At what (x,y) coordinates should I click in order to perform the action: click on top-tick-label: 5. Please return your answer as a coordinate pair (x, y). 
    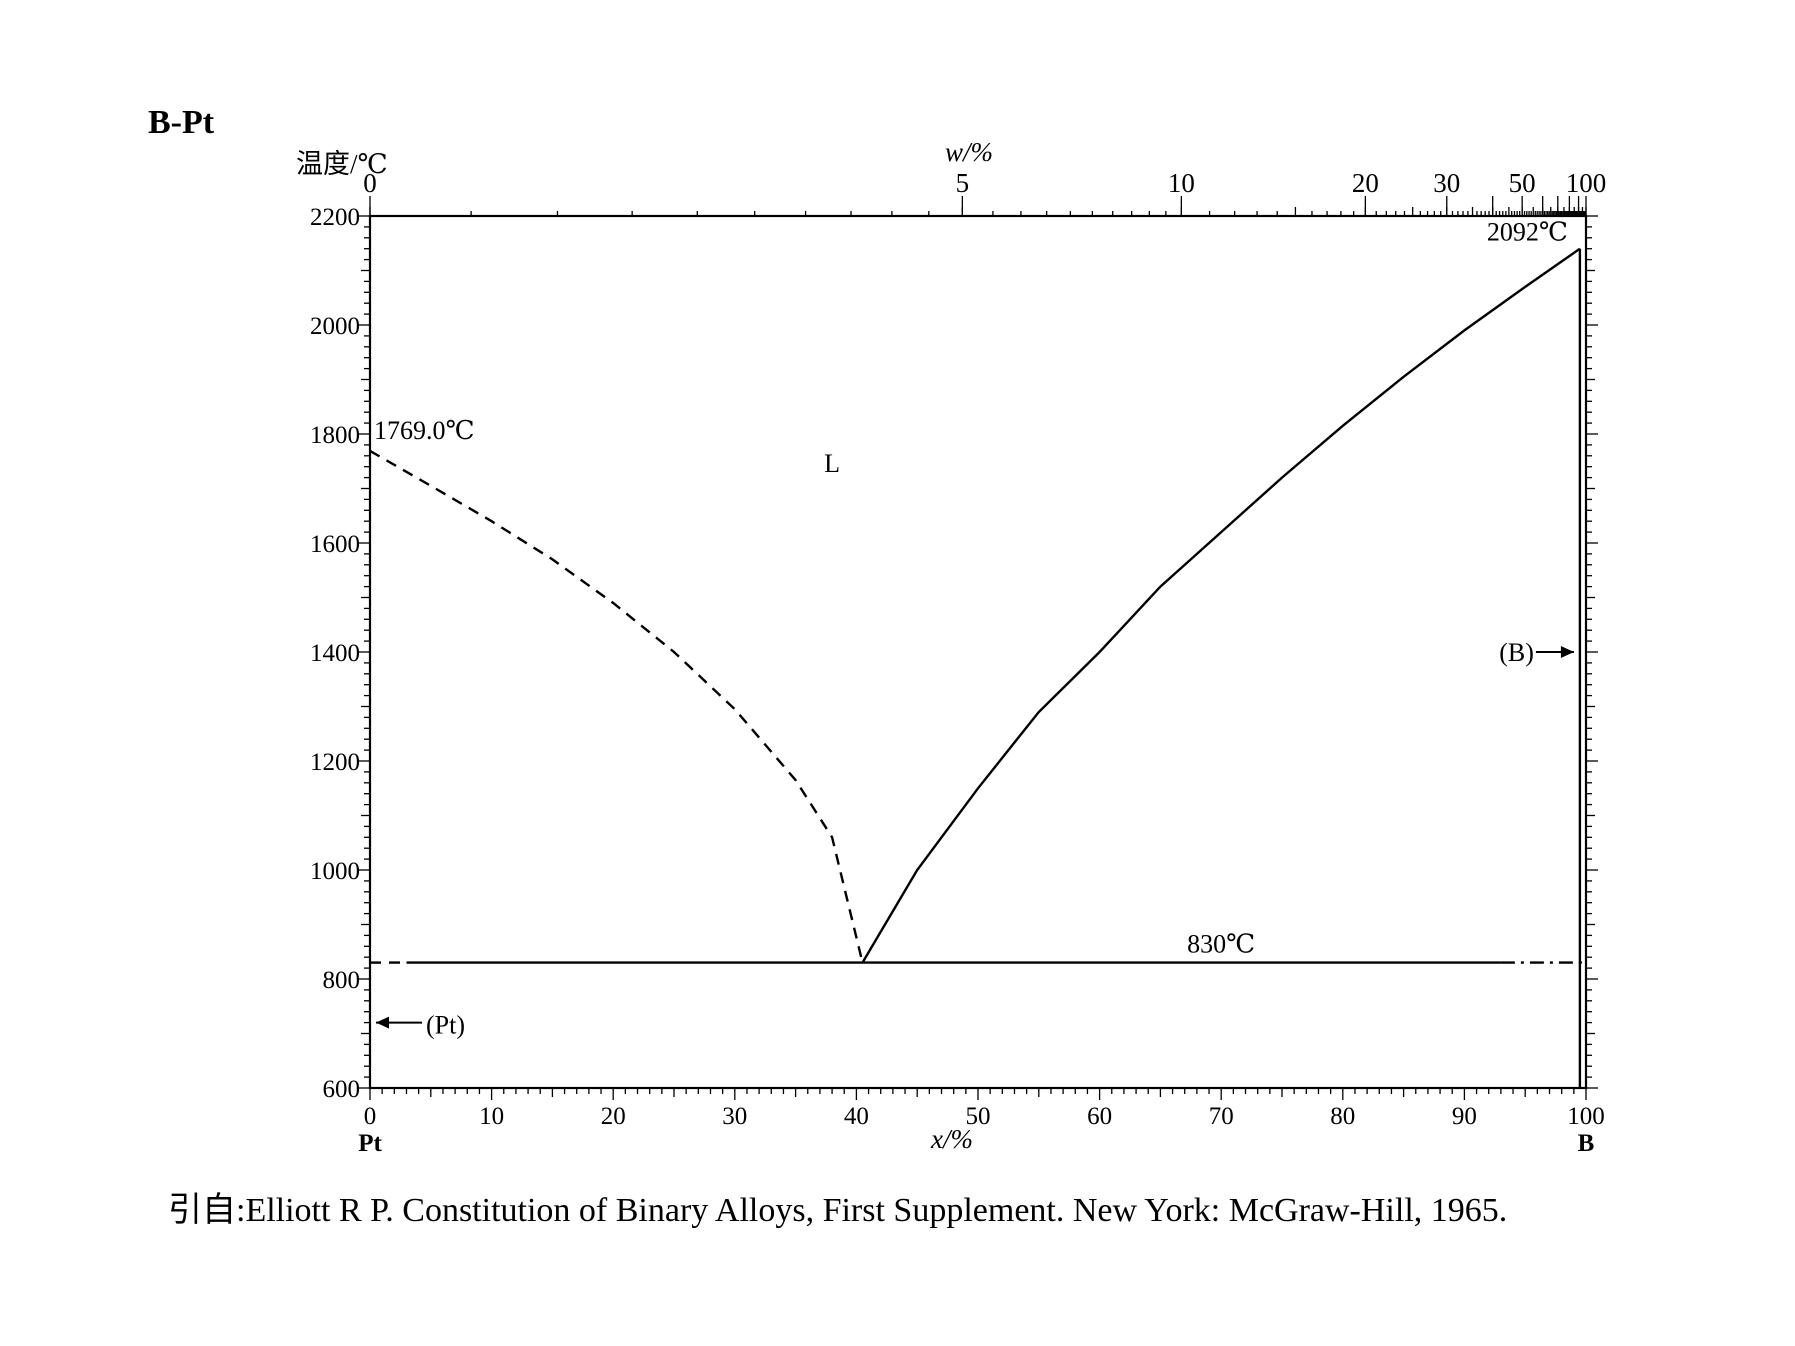
    Looking at the image, I should click on (963, 183).